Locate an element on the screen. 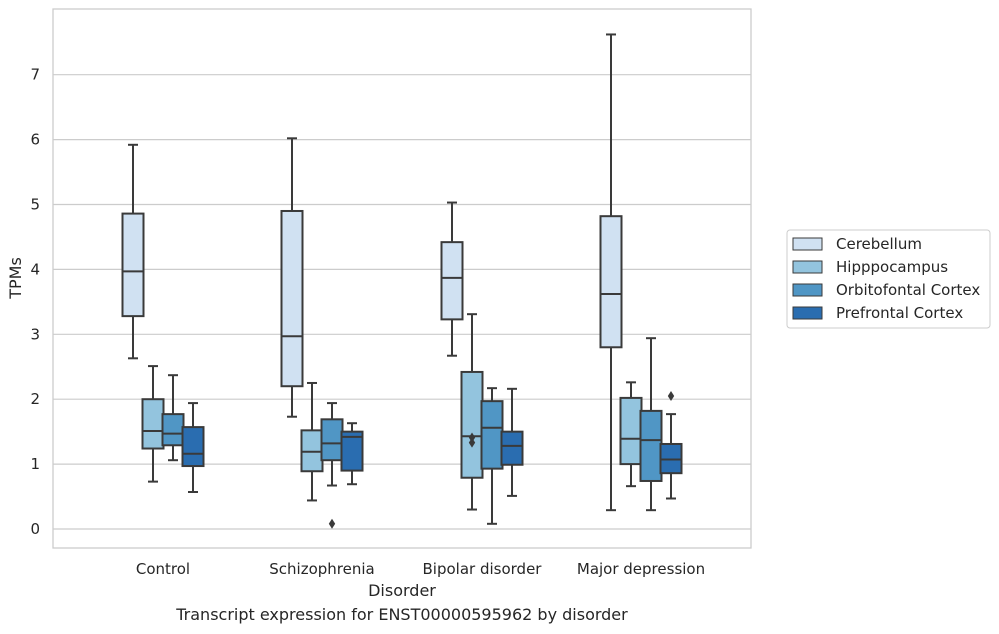 This screenshot has height=634, width=999. y-tick-label: 4 is located at coordinates (35, 269).